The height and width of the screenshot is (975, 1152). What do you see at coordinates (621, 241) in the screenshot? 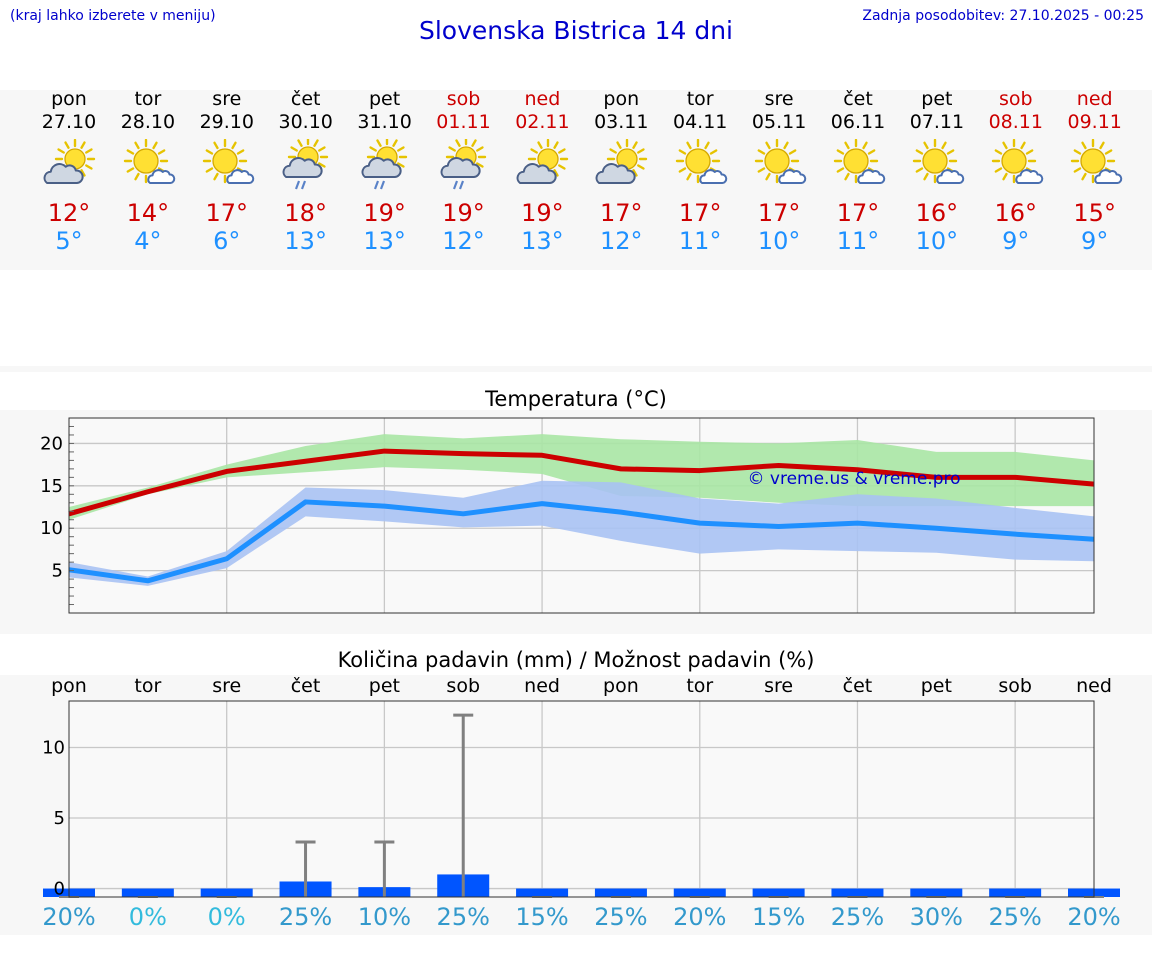
I see `min-temp: 12°` at bounding box center [621, 241].